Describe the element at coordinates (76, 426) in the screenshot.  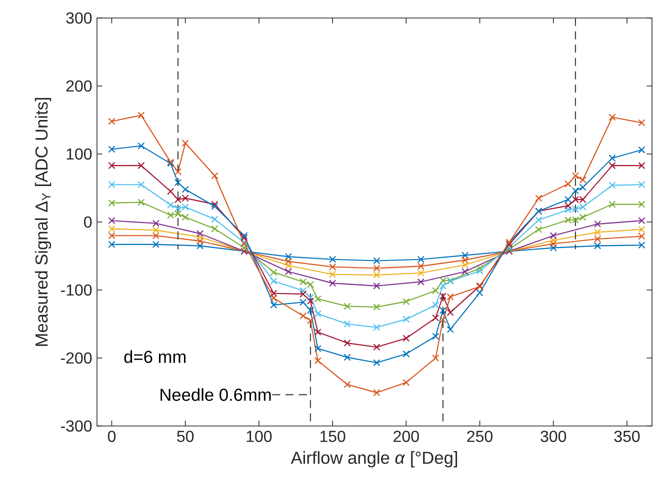
I see `y-tick-label: -300` at that location.